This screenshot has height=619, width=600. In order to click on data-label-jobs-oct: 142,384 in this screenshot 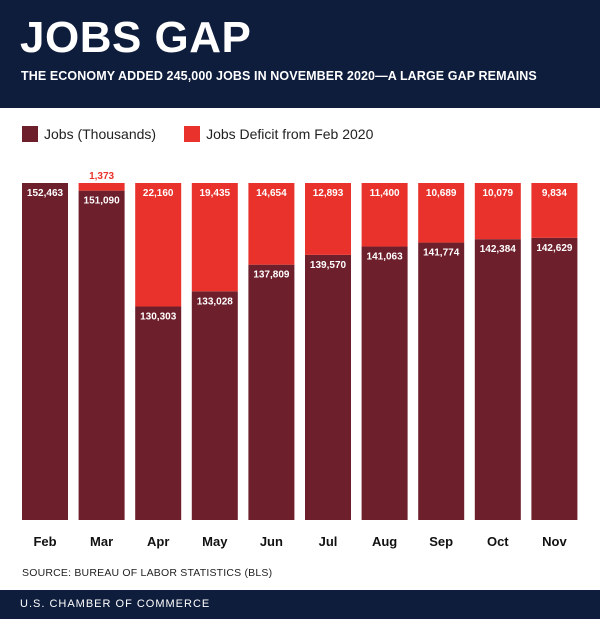, I will do `click(498, 249)`.